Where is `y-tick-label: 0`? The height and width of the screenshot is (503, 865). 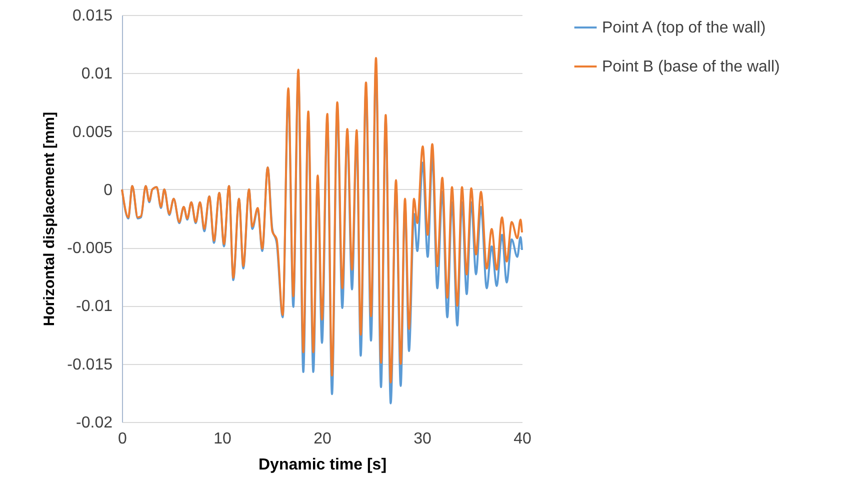 y-tick-label: 0 is located at coordinates (108, 190).